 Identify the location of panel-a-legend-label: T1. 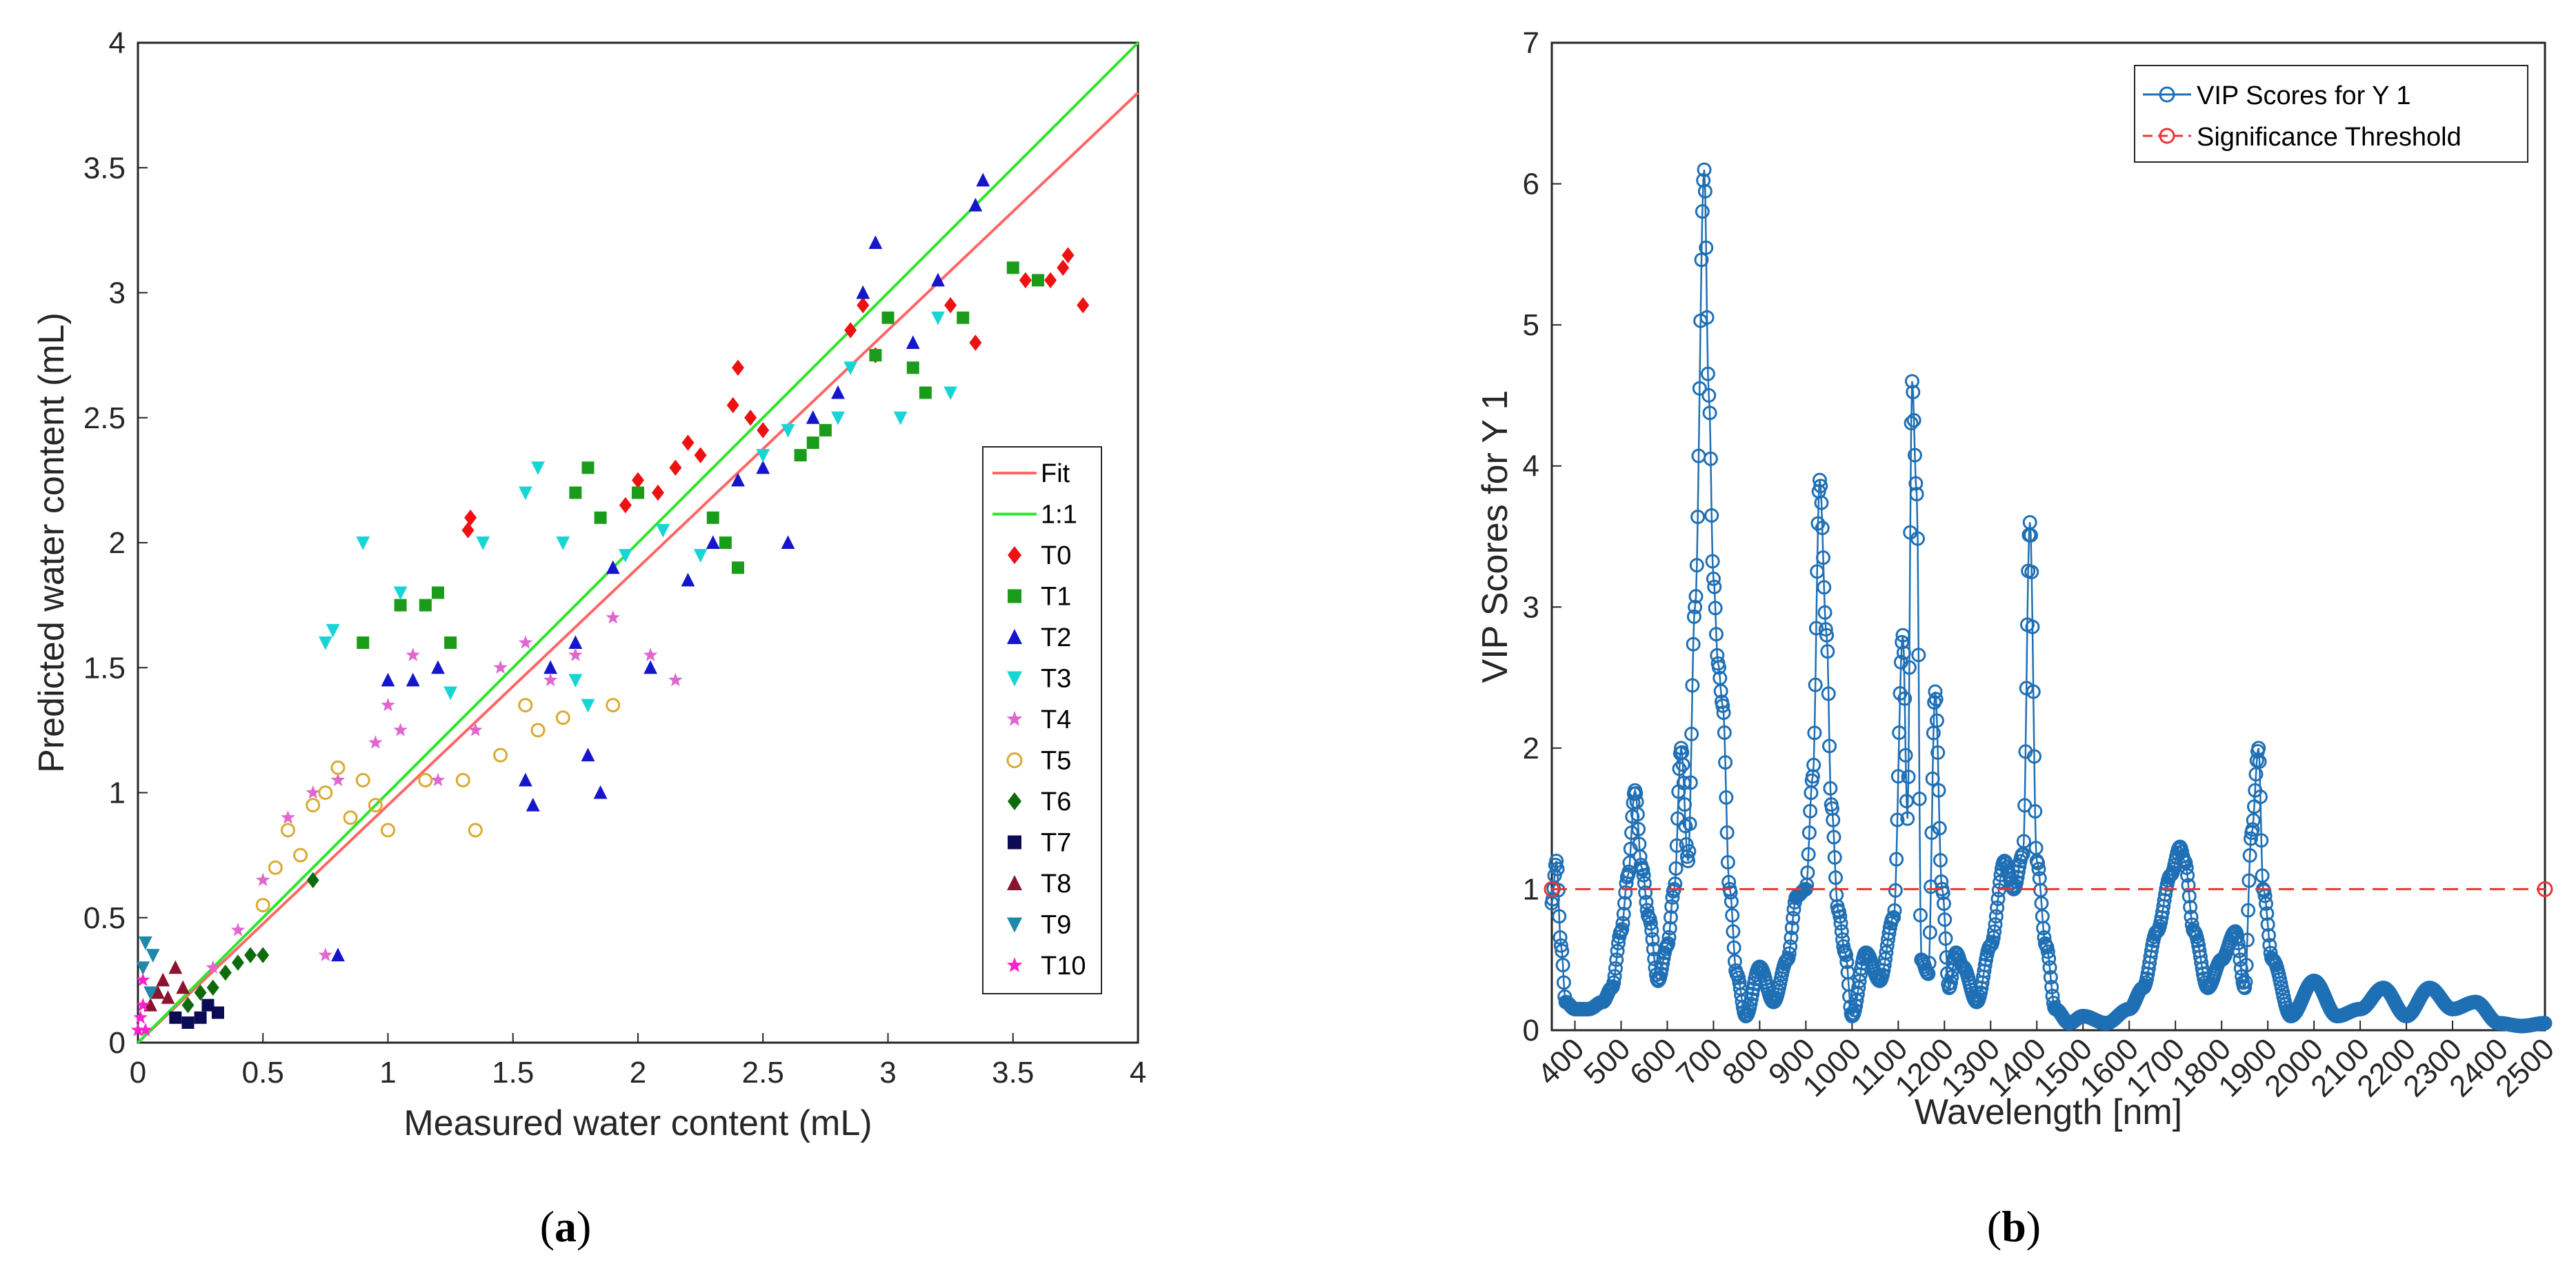
(1056, 597).